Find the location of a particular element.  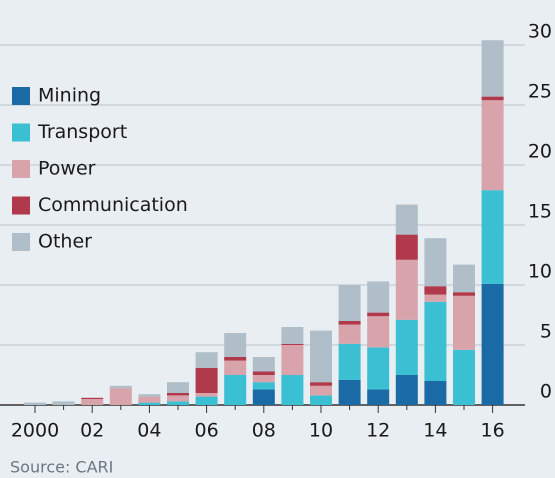

legend-label: Transport is located at coordinates (82, 132).